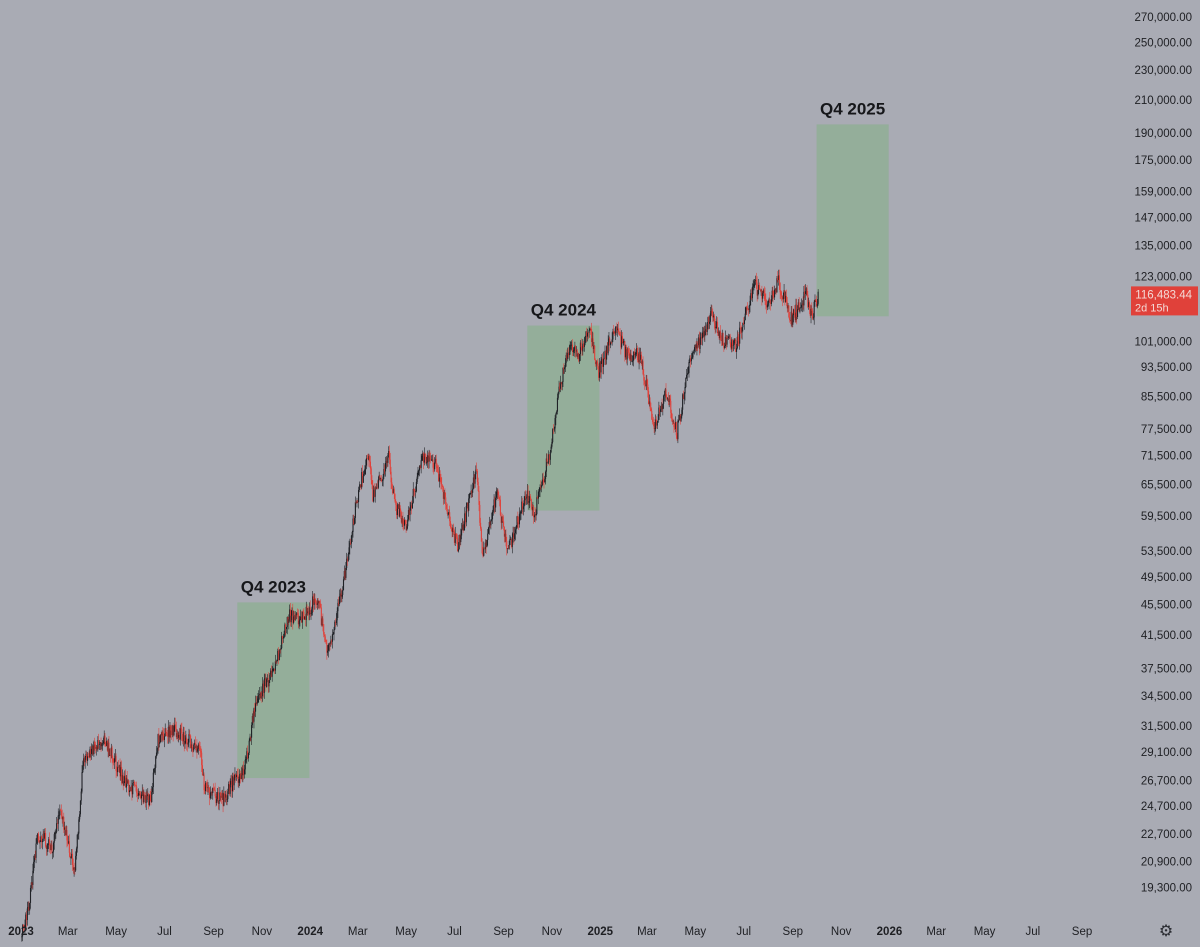  I want to click on settings-gear-icon: ⚙, so click(1166, 930).